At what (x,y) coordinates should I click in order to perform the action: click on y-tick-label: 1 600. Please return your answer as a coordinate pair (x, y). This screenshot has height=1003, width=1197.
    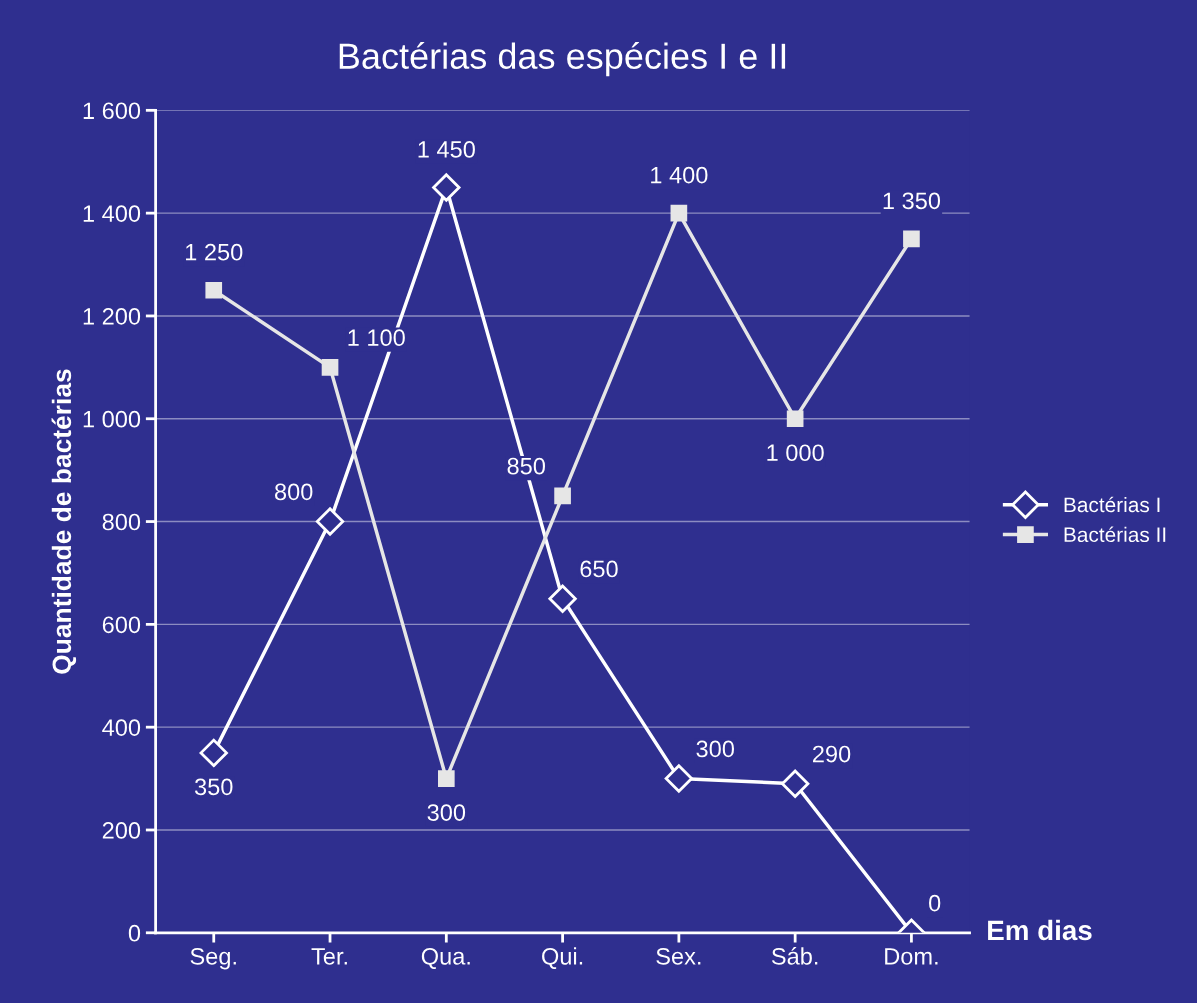
    Looking at the image, I should click on (112, 111).